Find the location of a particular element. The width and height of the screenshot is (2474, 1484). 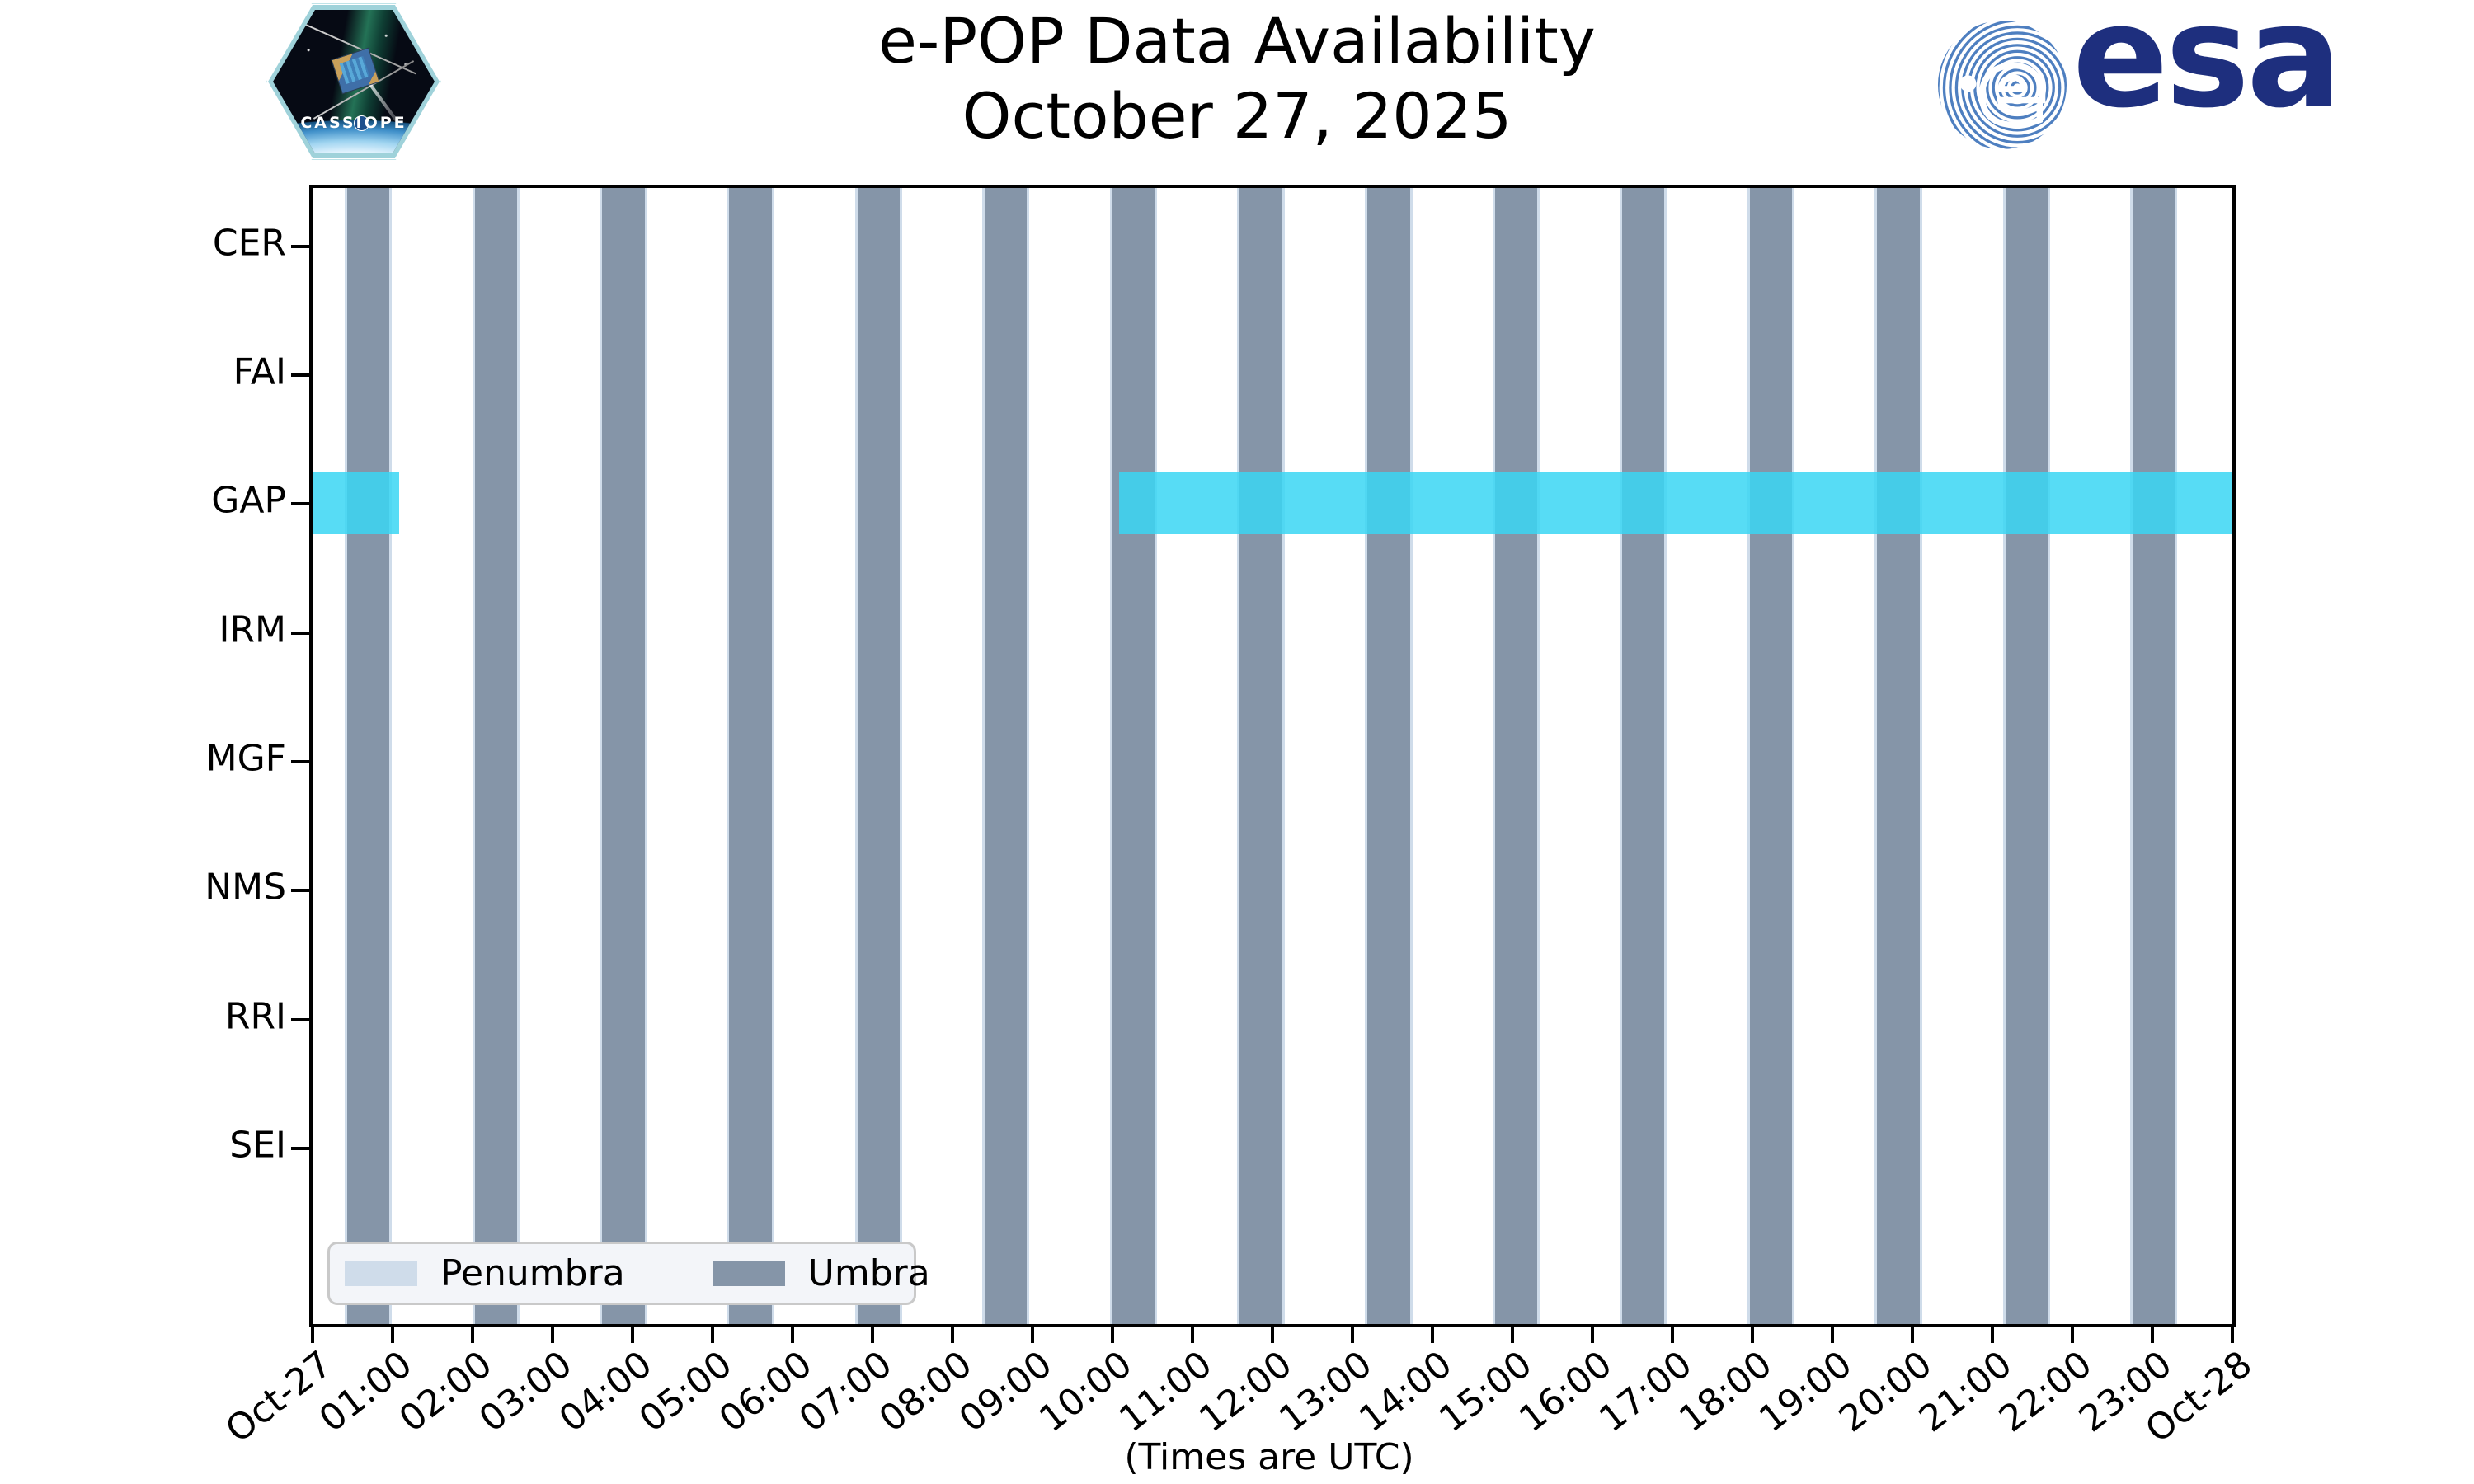

x-tick-label: 06:00 is located at coordinates (766, 1392).